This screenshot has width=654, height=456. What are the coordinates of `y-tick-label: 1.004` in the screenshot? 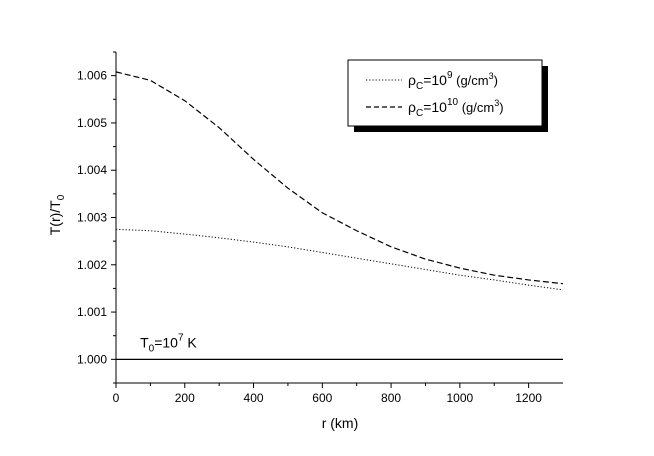 It's located at (92, 170).